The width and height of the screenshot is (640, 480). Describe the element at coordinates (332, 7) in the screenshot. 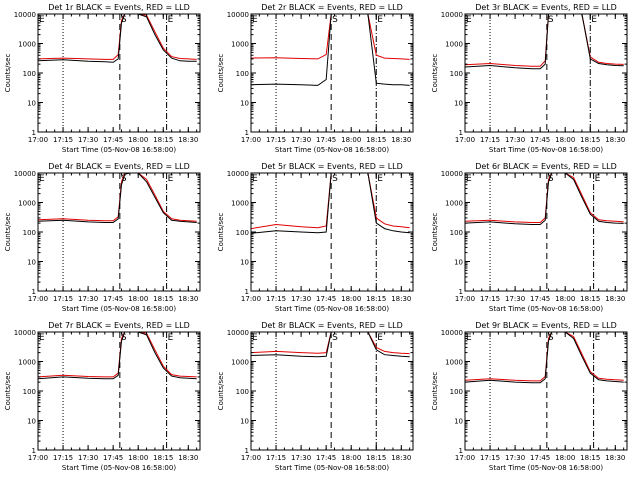

I see `chart-title: Det 2r BLACK = Events, RED = LLD` at that location.